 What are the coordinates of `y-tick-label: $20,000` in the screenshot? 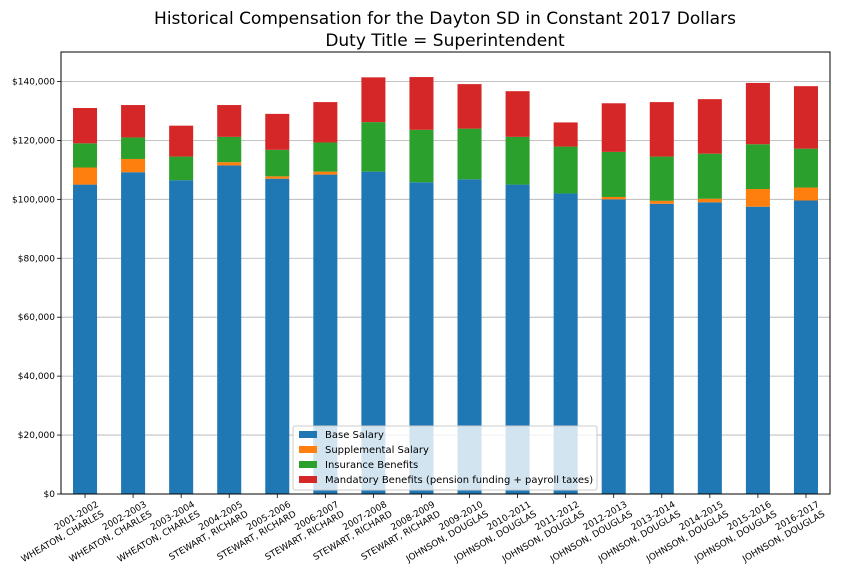 It's located at (36, 436).